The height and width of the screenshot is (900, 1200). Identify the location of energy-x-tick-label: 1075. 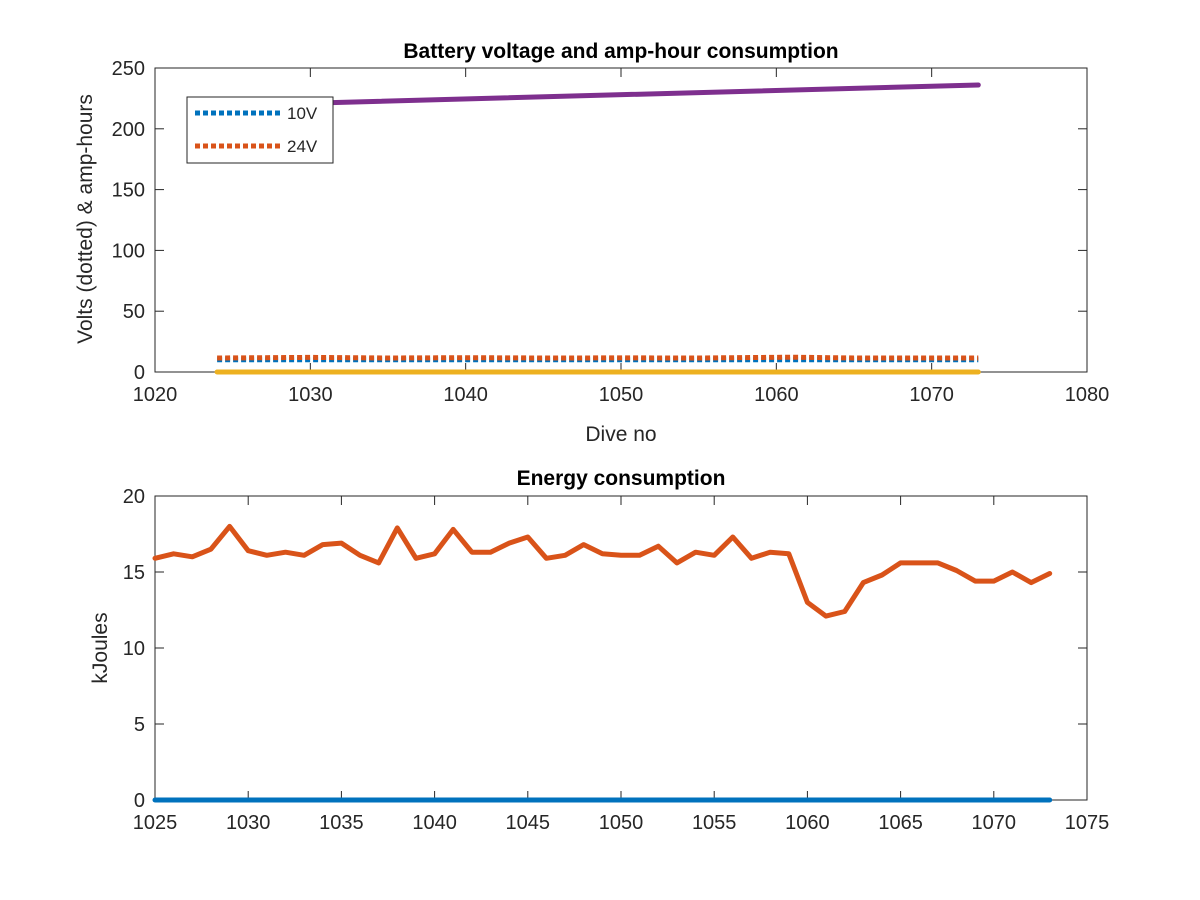
(1087, 823).